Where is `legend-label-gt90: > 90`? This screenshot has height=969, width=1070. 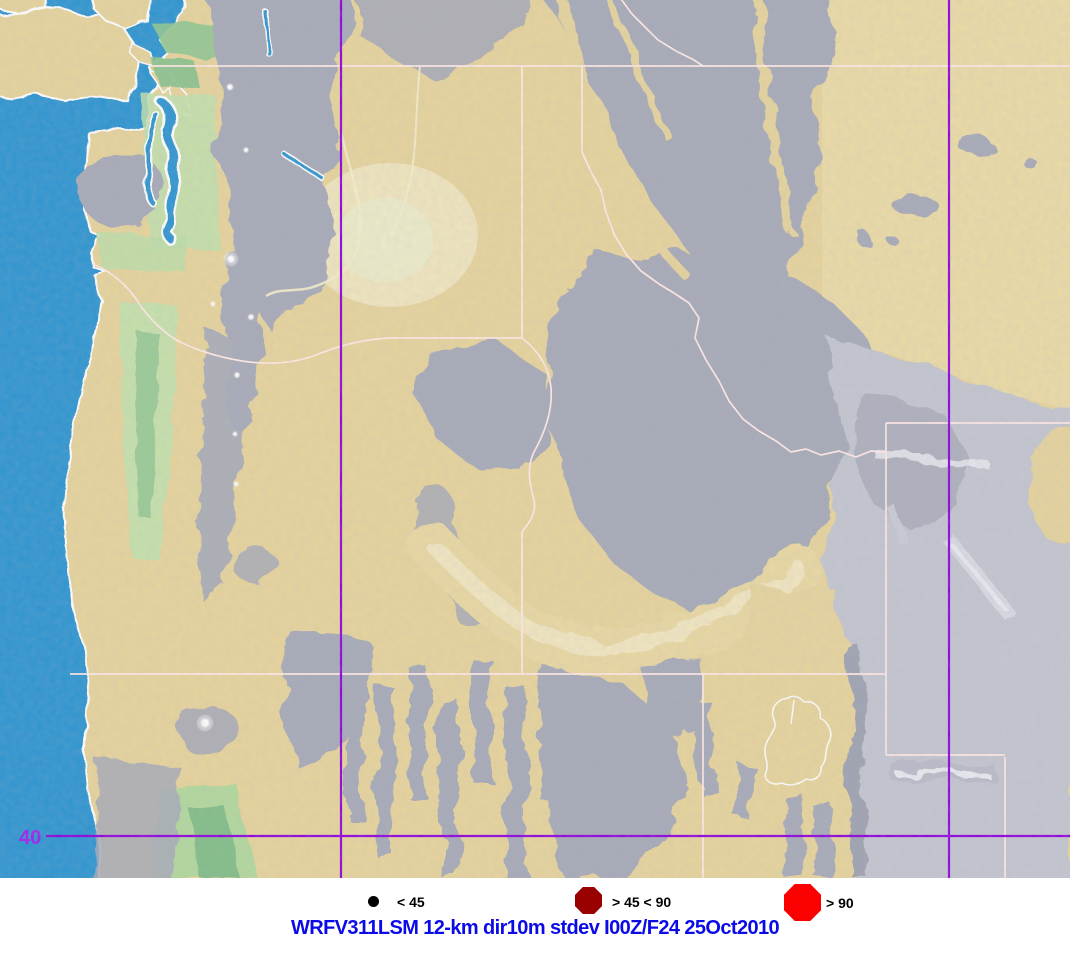
legend-label-gt90: > 90 is located at coordinates (840, 903).